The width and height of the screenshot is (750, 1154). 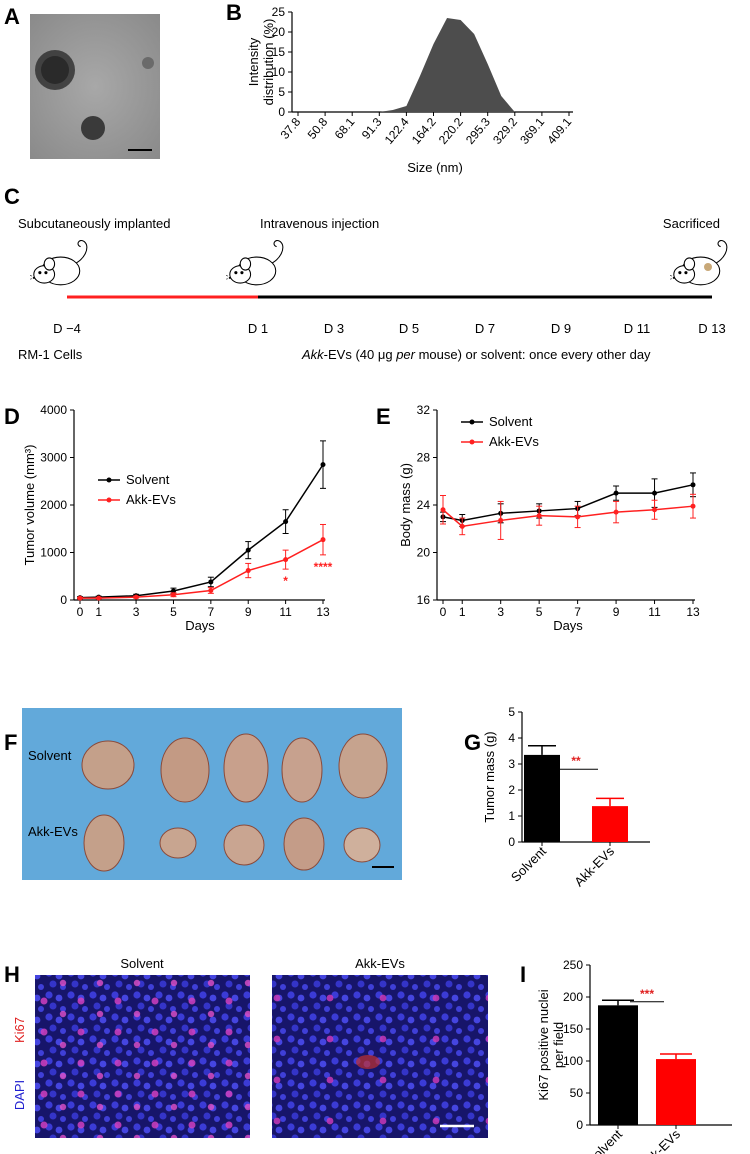 I want to click on x-tick-label: 409.1, so click(x=559, y=131).